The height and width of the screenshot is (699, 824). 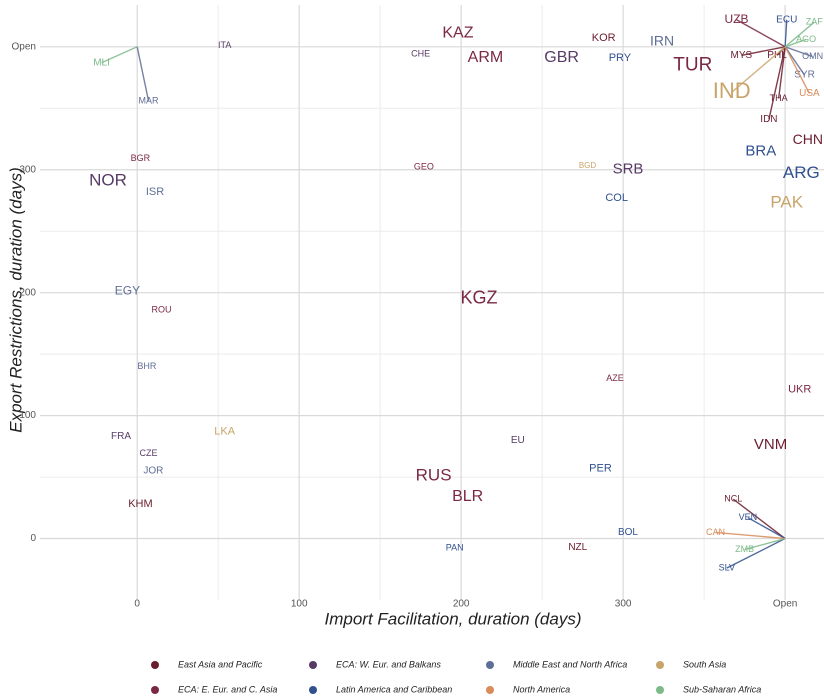 What do you see at coordinates (455, 548) in the screenshot?
I see `point-label: PAN` at bounding box center [455, 548].